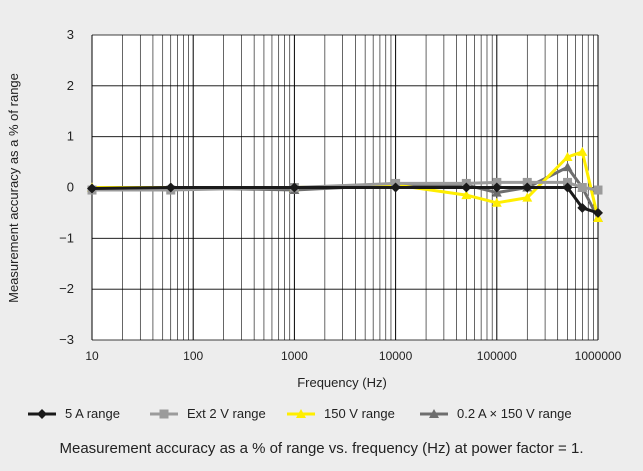  What do you see at coordinates (13, 188) in the screenshot?
I see `y-axis-title: Measurement accuracy as a % of range` at bounding box center [13, 188].